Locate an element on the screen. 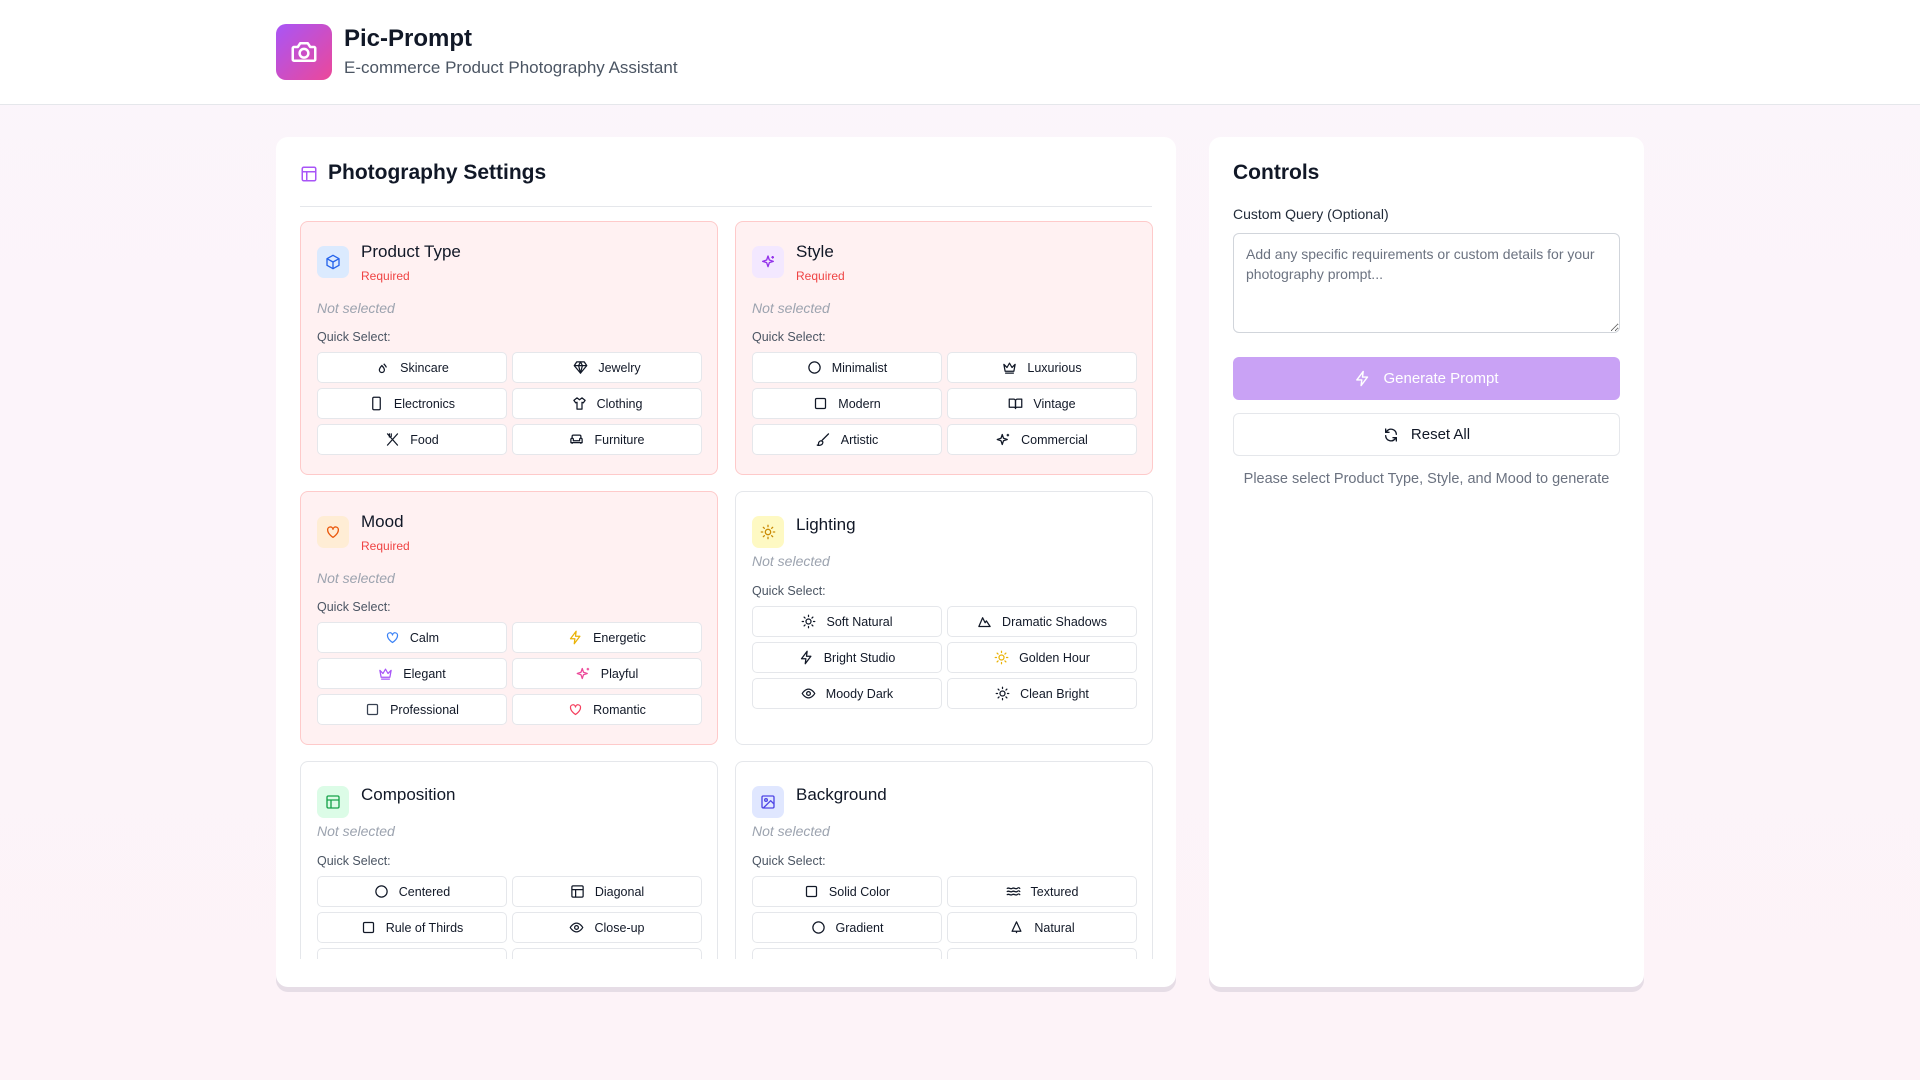 The height and width of the screenshot is (1080, 1920). reset-label: Reset All is located at coordinates (1440, 434).